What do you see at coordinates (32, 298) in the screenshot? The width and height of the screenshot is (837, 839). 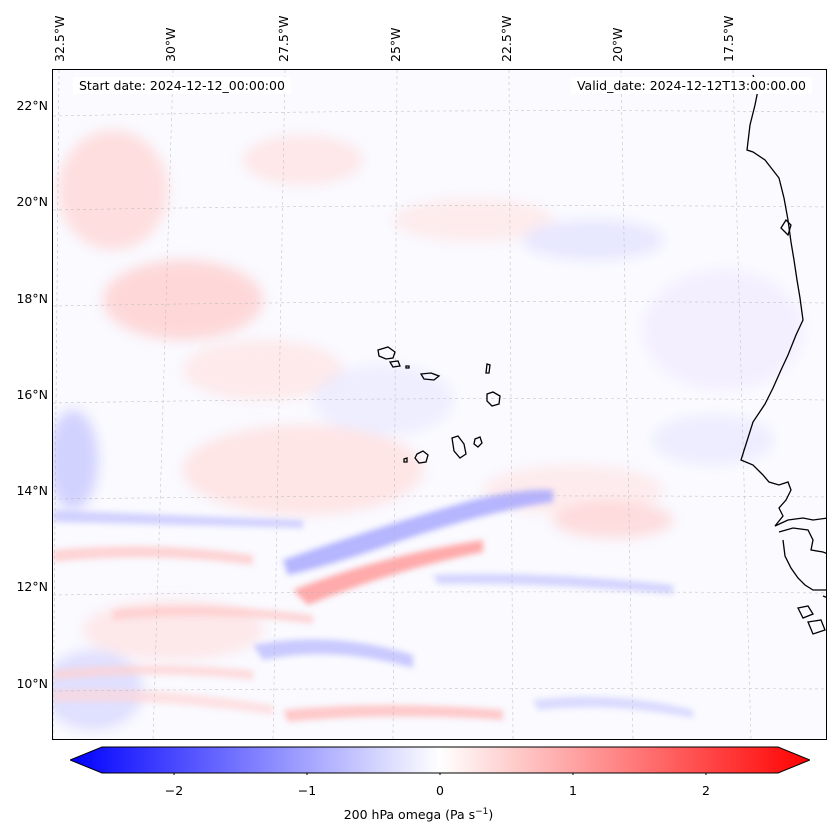 I see `lat-label-18n: 18°N` at bounding box center [32, 298].